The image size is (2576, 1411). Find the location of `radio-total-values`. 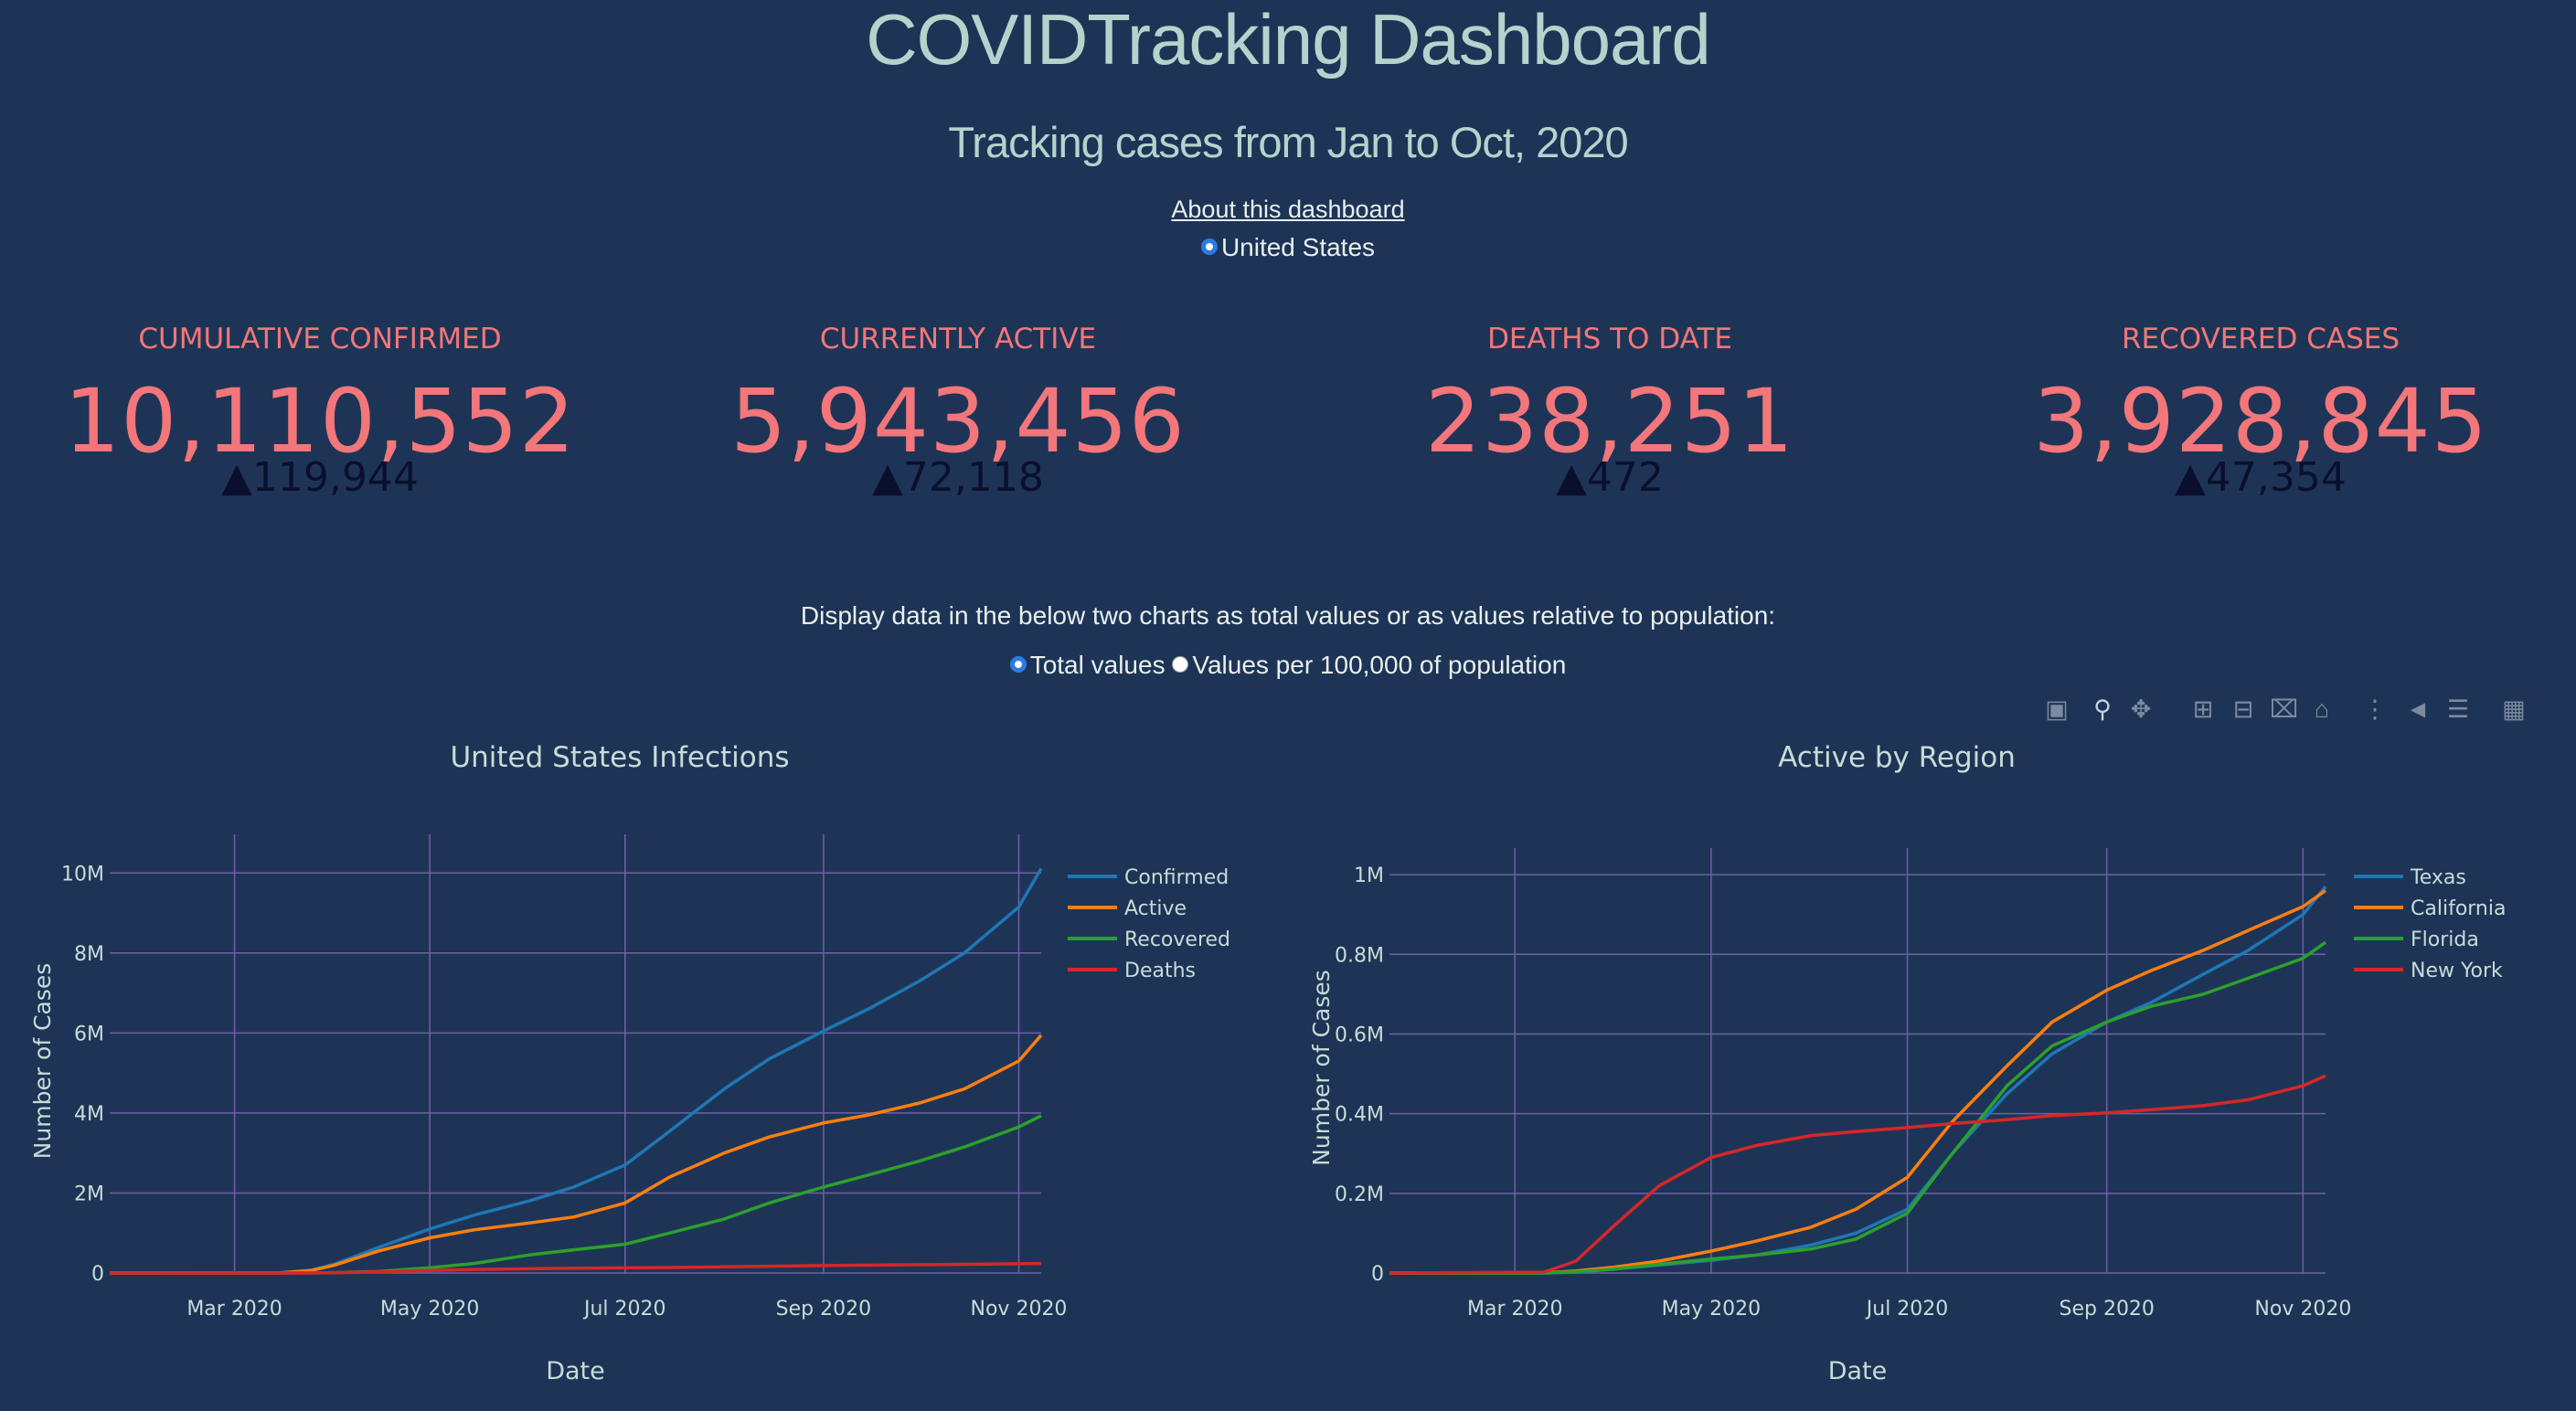

radio-total-values is located at coordinates (1018, 664).